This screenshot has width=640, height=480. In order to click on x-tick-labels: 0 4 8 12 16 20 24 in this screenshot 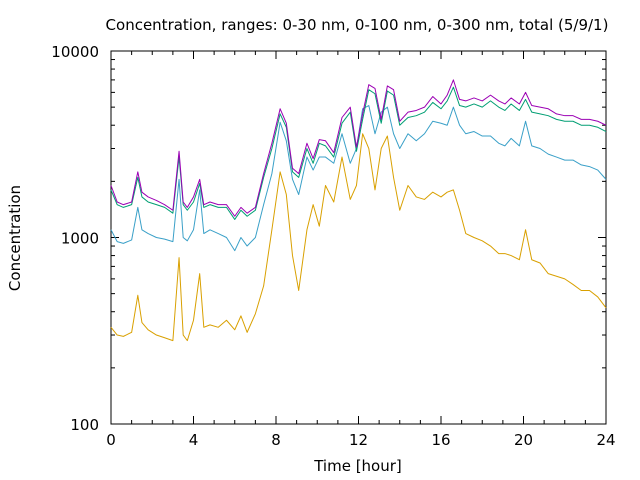, I will do `click(360, 440)`.